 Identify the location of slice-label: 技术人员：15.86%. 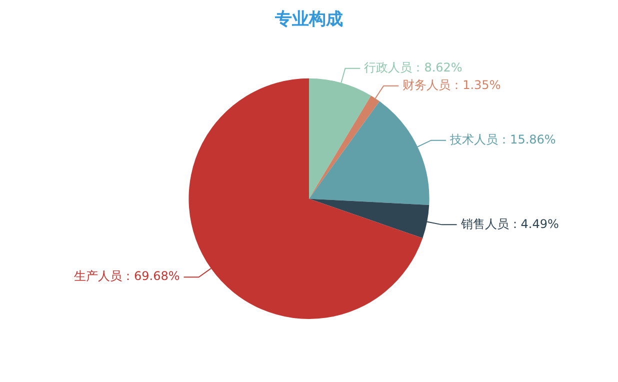
(502, 139).